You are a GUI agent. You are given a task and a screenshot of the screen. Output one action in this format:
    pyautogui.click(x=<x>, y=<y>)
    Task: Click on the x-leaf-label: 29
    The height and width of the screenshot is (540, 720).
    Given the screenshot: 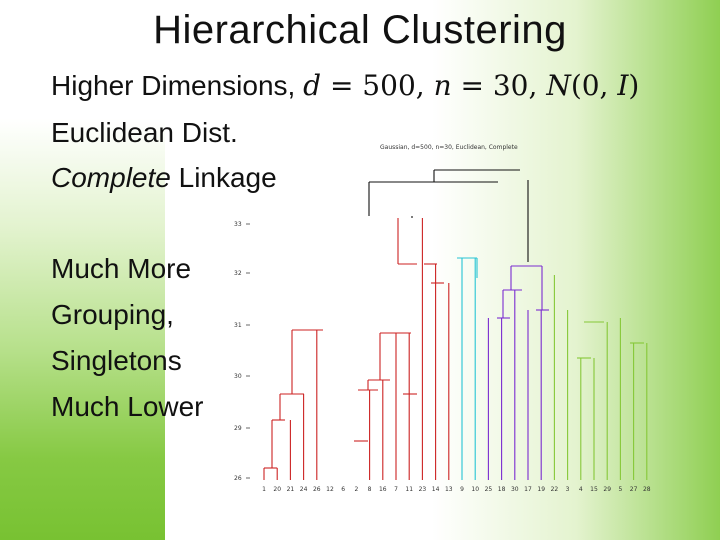 What is the action you would take?
    pyautogui.click(x=607, y=489)
    